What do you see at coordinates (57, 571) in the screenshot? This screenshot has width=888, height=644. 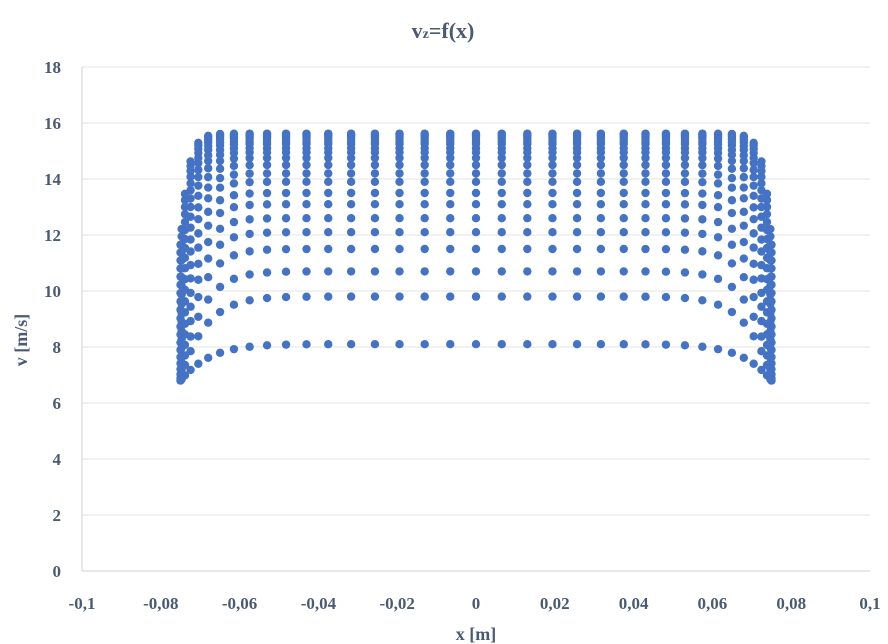 I see `y-tick-label: 0` at bounding box center [57, 571].